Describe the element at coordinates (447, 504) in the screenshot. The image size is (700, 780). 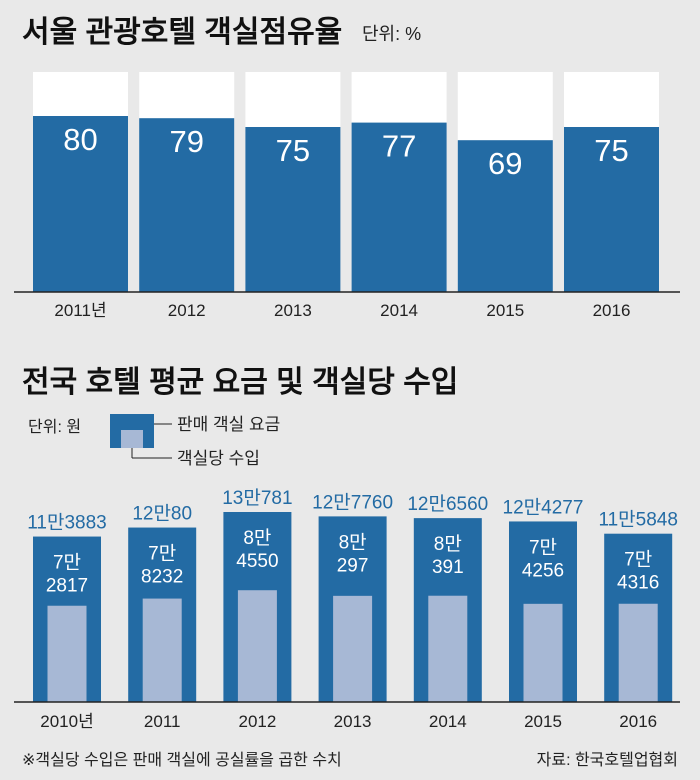
I see `data-label-room-rate: 12만6560` at that location.